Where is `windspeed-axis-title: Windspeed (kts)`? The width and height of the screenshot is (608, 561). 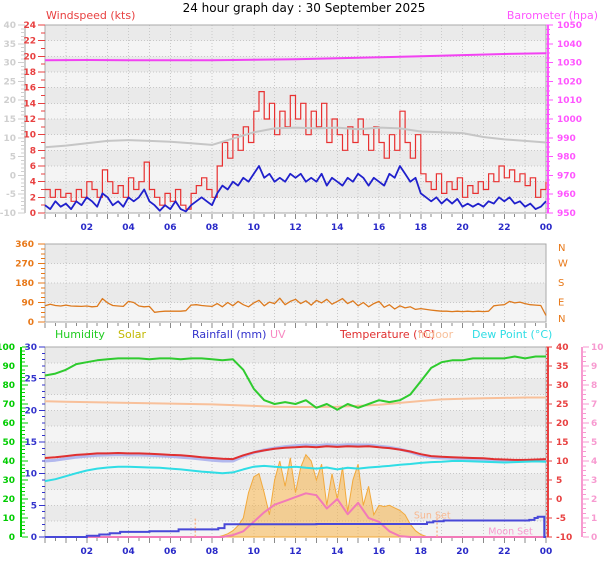
windspeed-axis-title: Windspeed (kts) is located at coordinates (91, 15).